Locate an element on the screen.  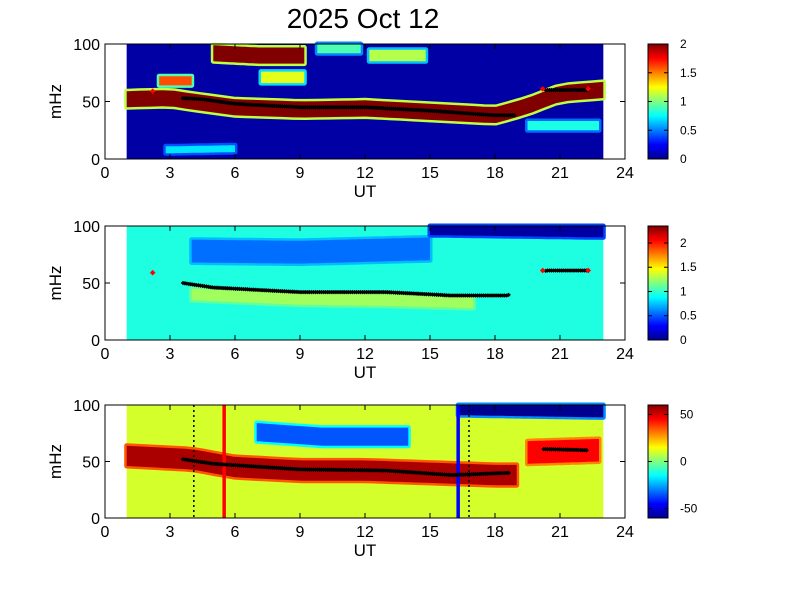
colorbar-tick-label: 50 is located at coordinates (687, 414).